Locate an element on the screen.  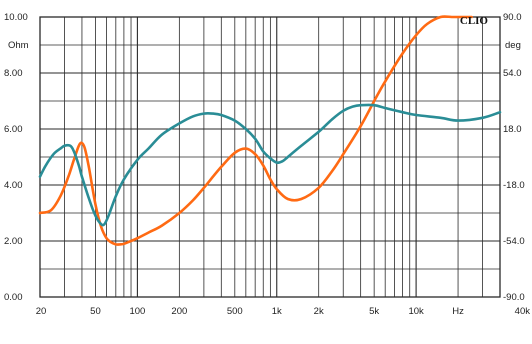
y-right-tick-label: 54.0 is located at coordinates (512, 73).